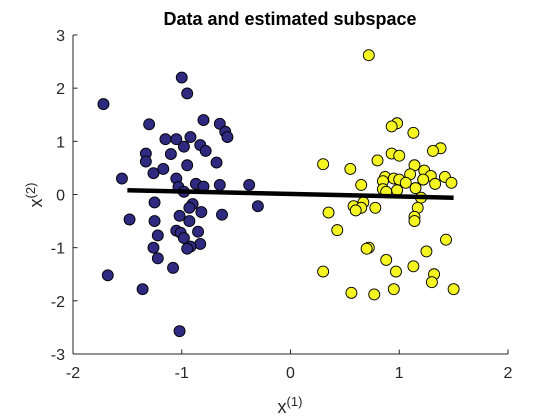 This screenshot has width=560, height=420. I want to click on y-tick-label: 0, so click(60, 196).